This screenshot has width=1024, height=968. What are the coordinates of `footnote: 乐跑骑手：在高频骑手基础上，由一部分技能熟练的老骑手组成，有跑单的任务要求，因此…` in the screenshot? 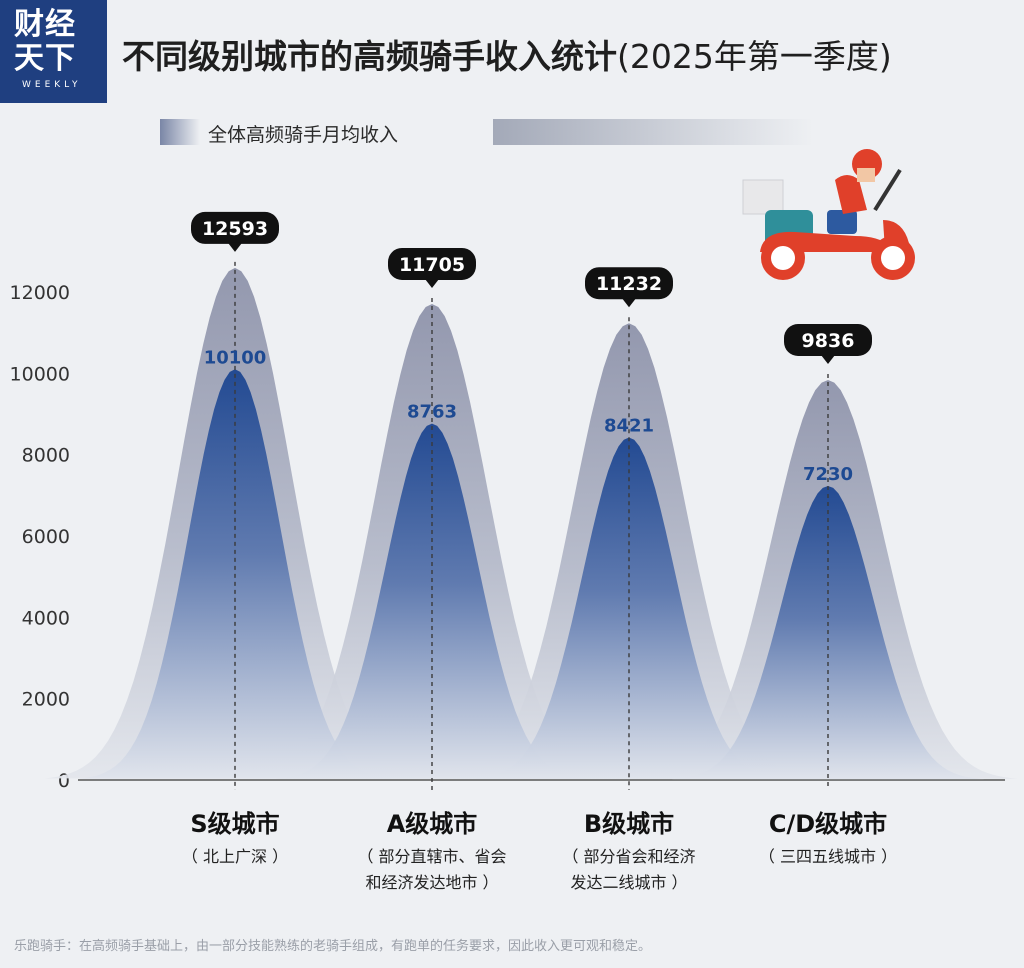 It's located at (333, 946).